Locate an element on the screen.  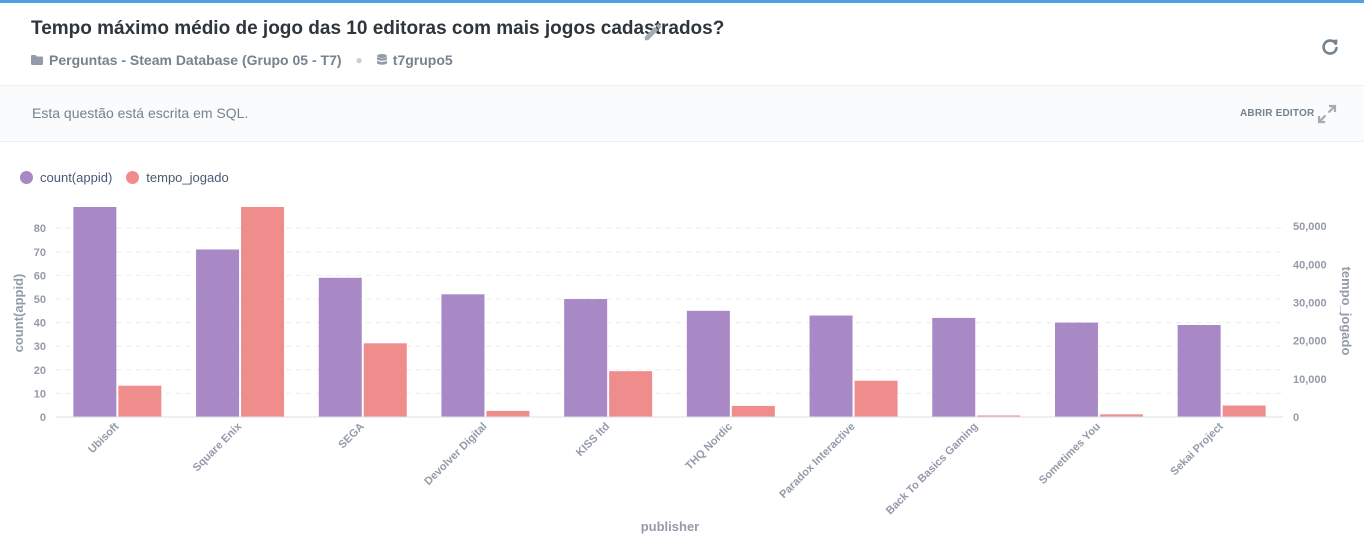
y-right-tick-label: 20,000 is located at coordinates (1310, 342).